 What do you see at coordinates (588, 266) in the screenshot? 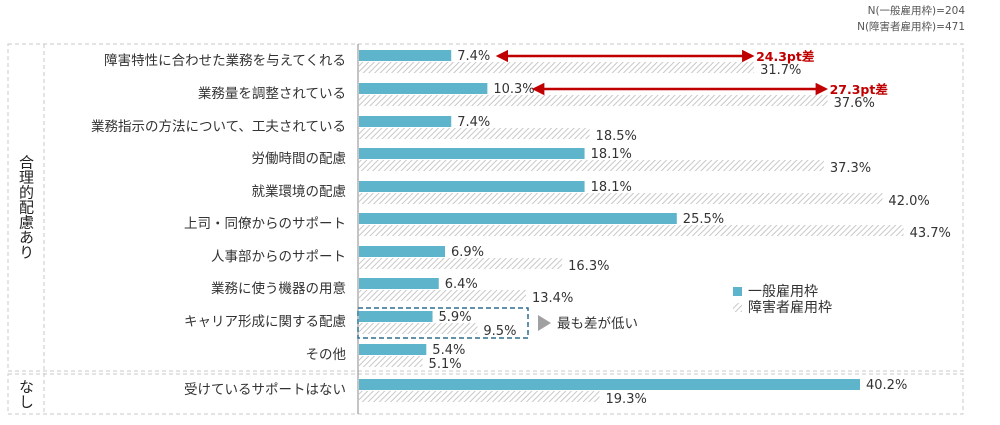
I see `value-label-disabled: 16.3%` at bounding box center [588, 266].